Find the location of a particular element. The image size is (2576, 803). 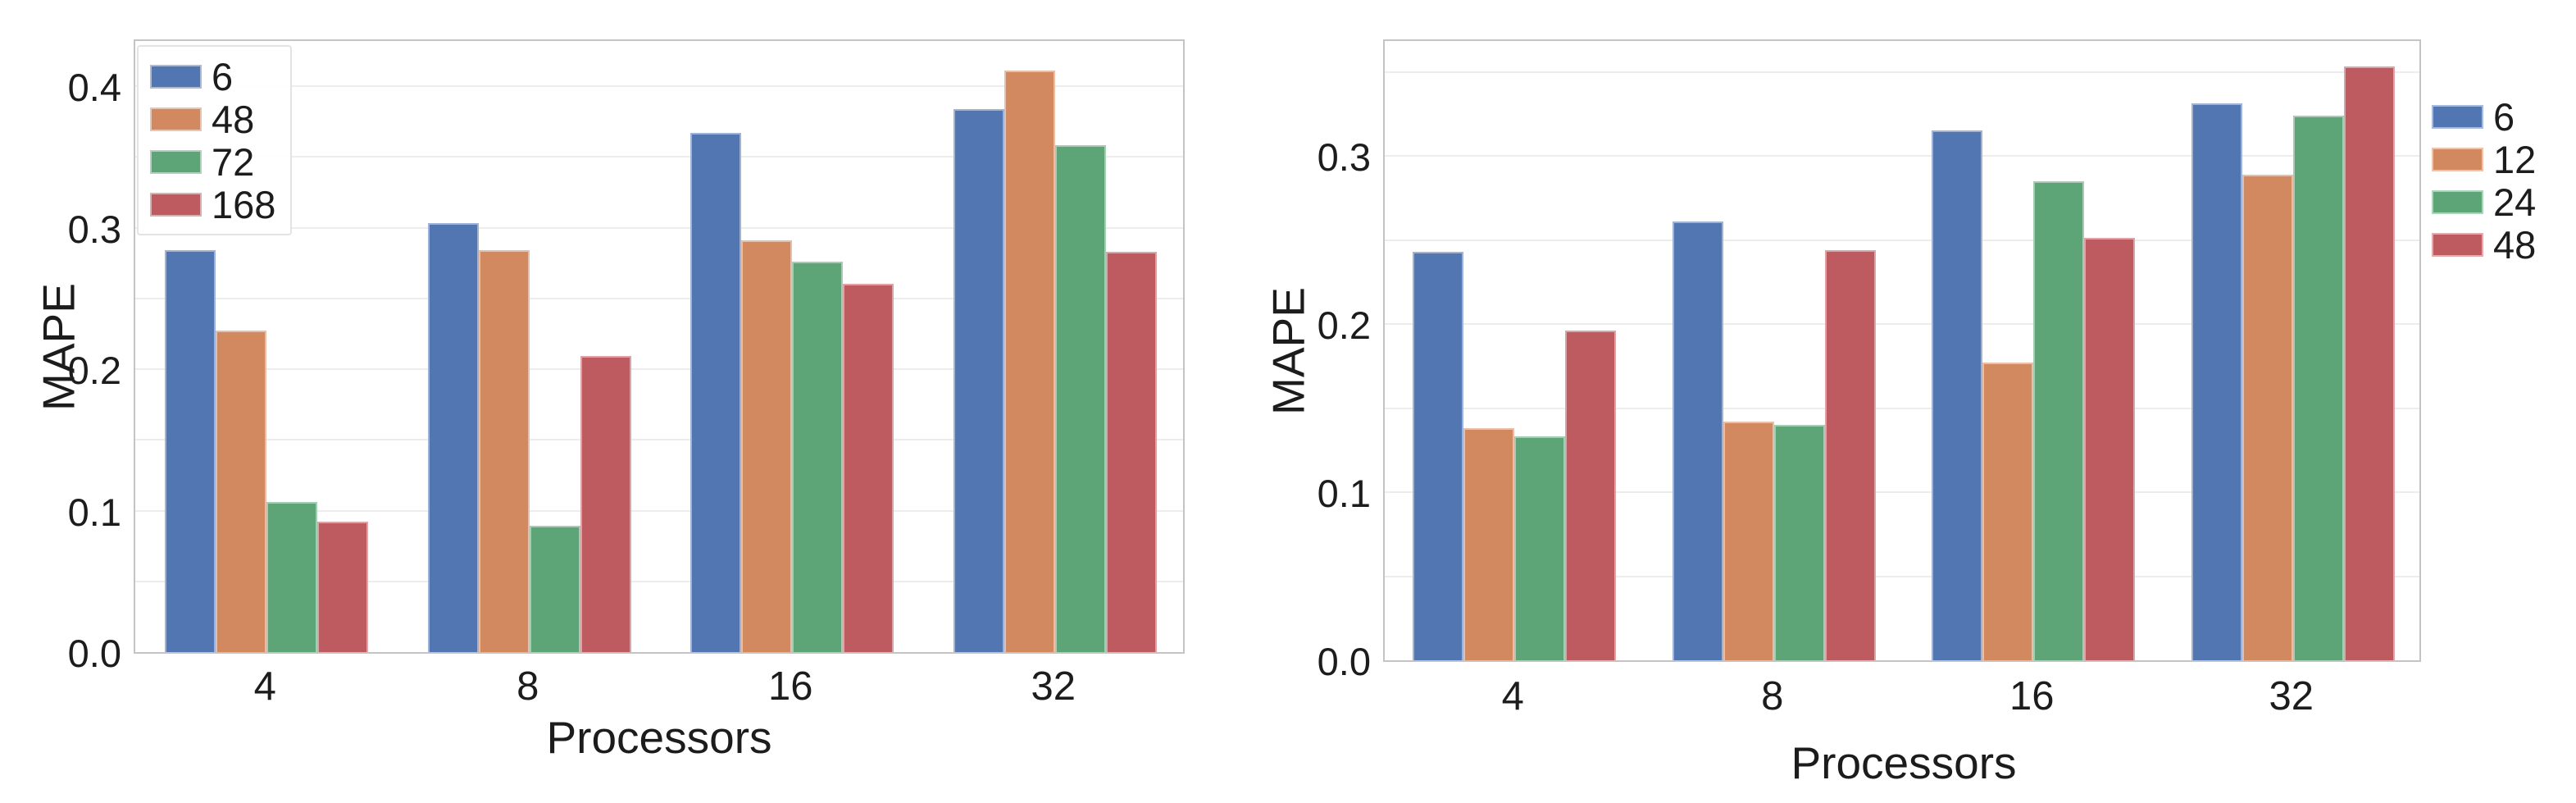

legend-label: 168 is located at coordinates (244, 204).